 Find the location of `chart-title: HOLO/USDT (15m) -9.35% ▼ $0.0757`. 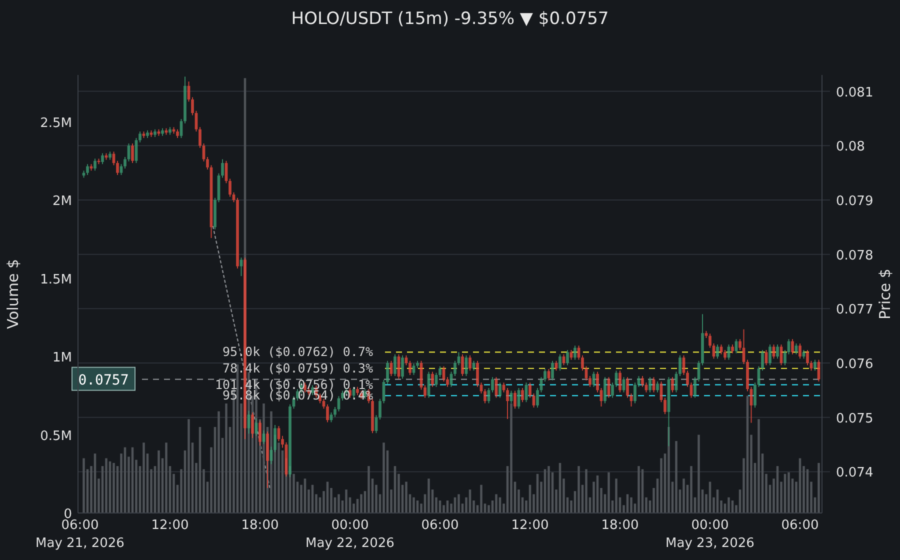

chart-title: HOLO/USDT (15m) -9.35% ▼ $0.0757 is located at coordinates (450, 19).